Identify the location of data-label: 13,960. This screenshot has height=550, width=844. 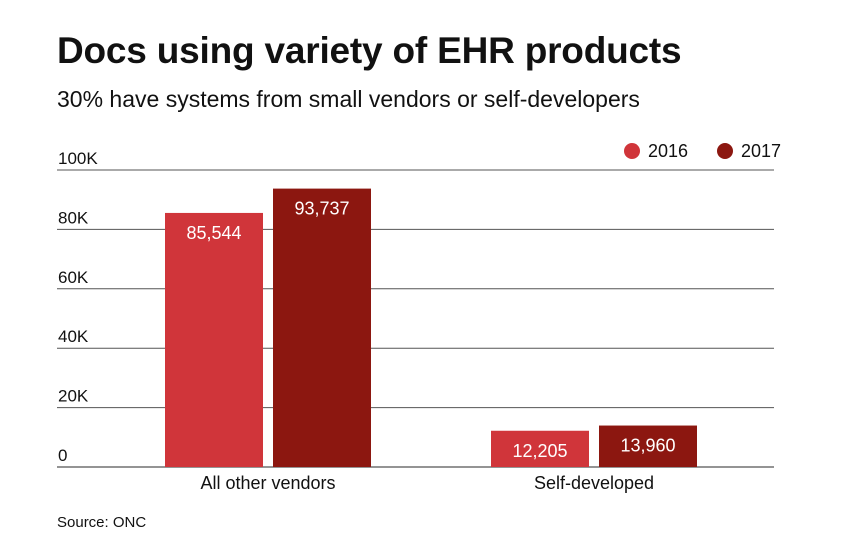
(647, 446).